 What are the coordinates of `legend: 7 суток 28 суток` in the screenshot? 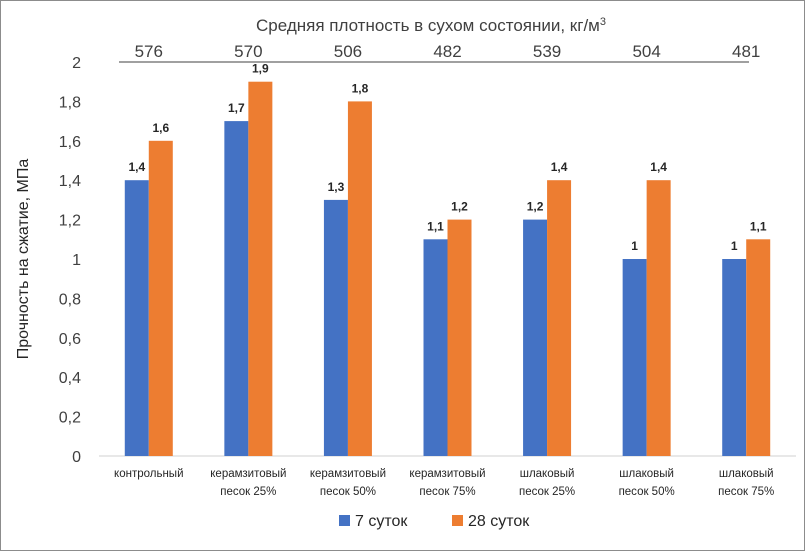 It's located at (434, 521).